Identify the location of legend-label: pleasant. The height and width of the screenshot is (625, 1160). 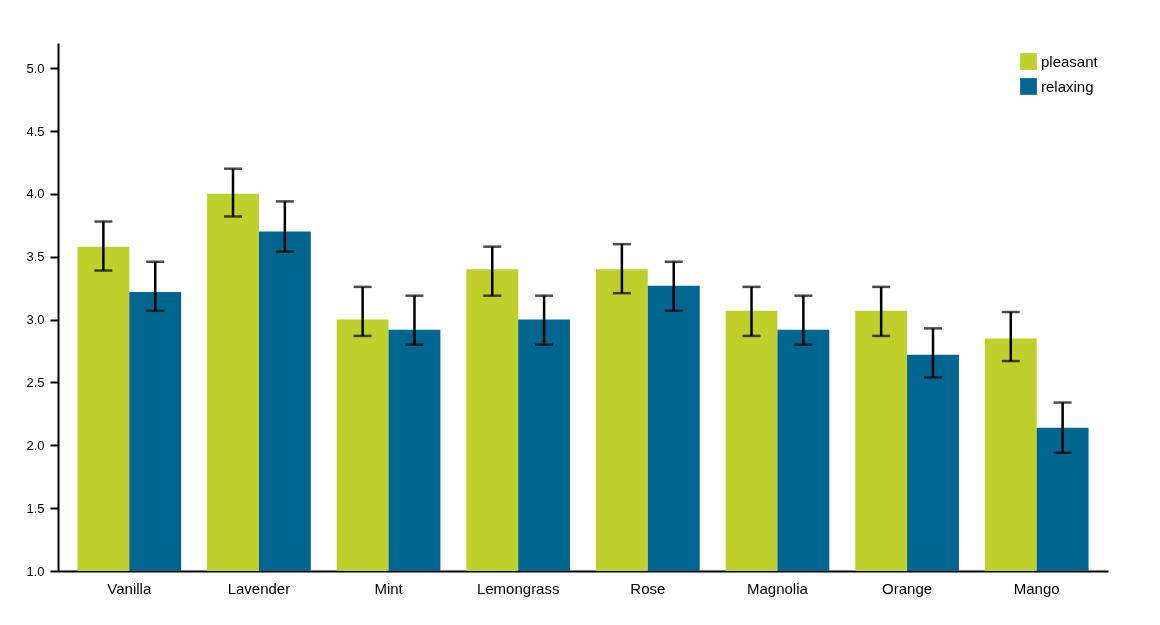
(1070, 61).